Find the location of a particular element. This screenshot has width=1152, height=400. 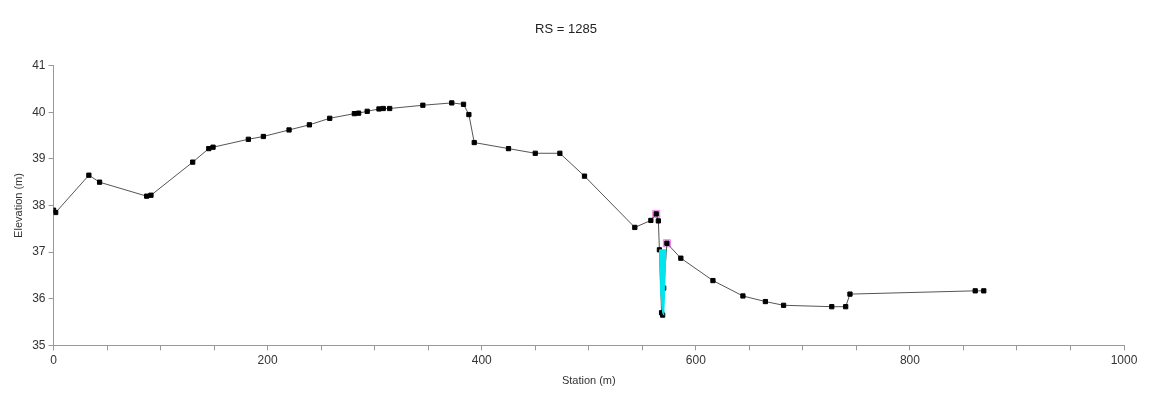

x-tick-label: 1000 is located at coordinates (1124, 359).